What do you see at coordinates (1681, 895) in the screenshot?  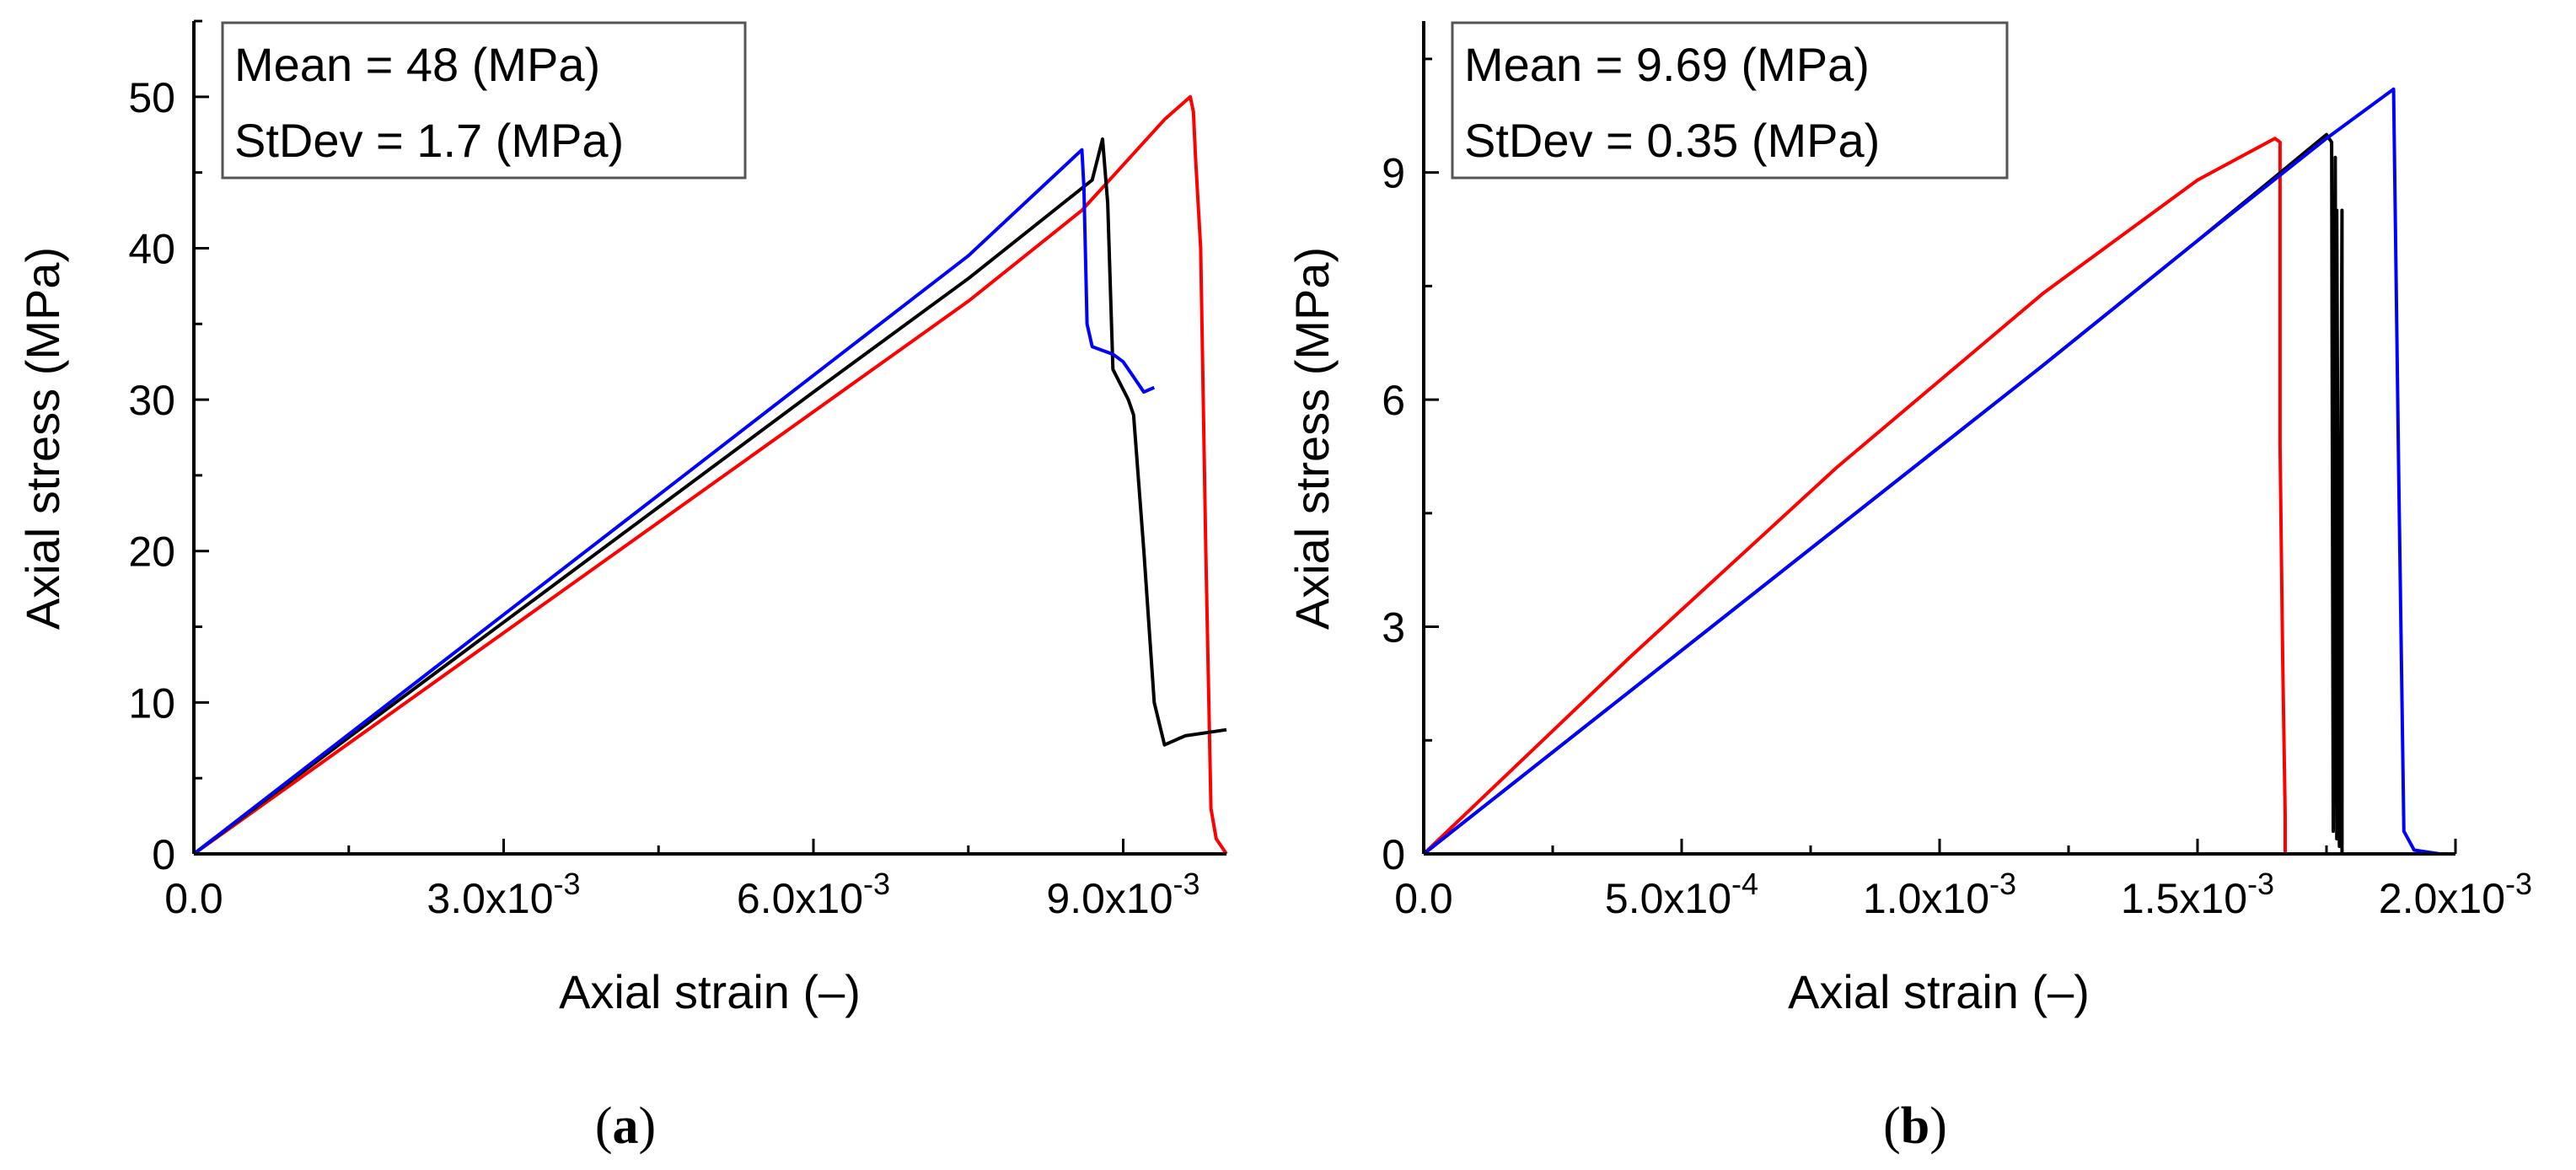 I see `x-tick-label-b: 5.0x10⁻⁴` at bounding box center [1681, 895].